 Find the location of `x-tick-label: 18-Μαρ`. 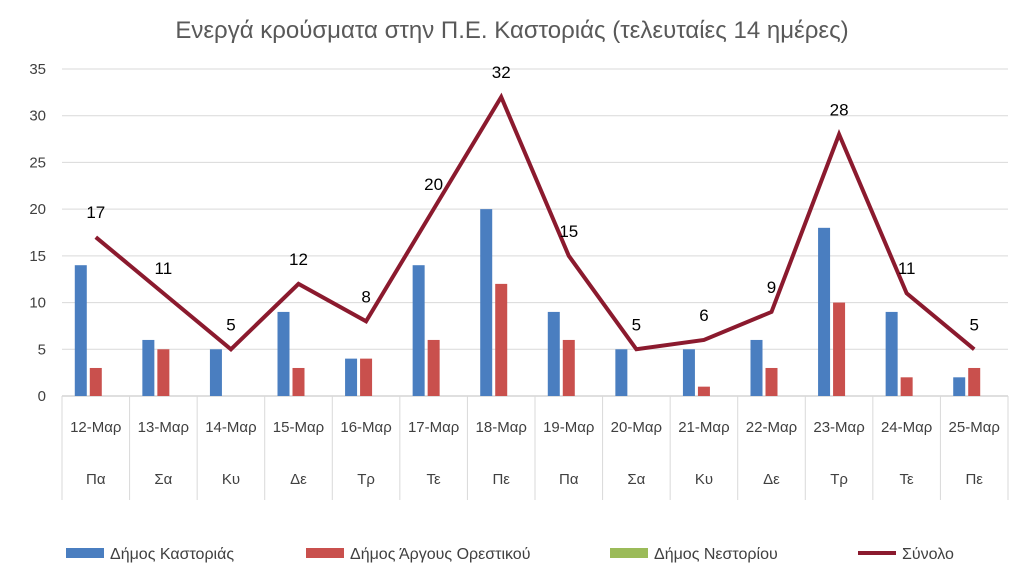

x-tick-label: 18-Μαρ is located at coordinates (501, 427).